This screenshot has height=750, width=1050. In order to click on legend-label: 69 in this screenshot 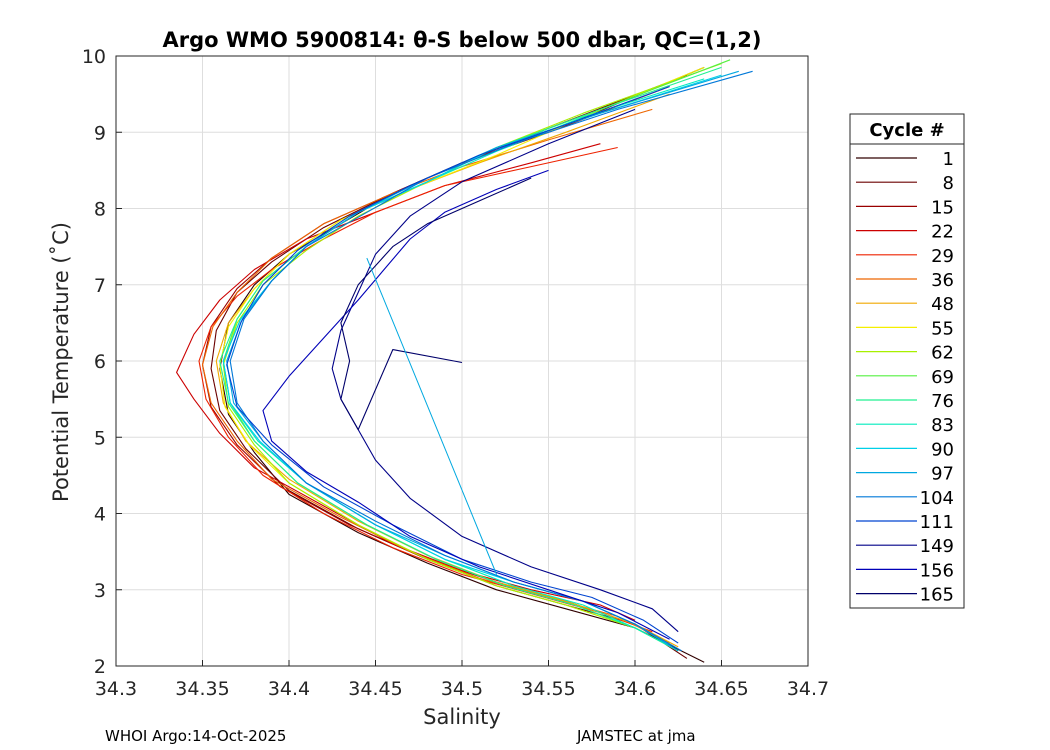, I will do `click(942, 377)`.